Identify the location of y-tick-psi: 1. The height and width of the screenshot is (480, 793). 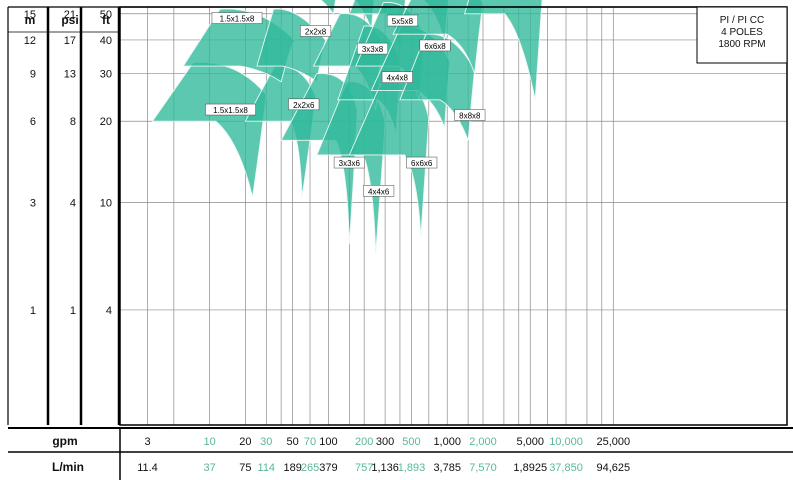
(73, 311).